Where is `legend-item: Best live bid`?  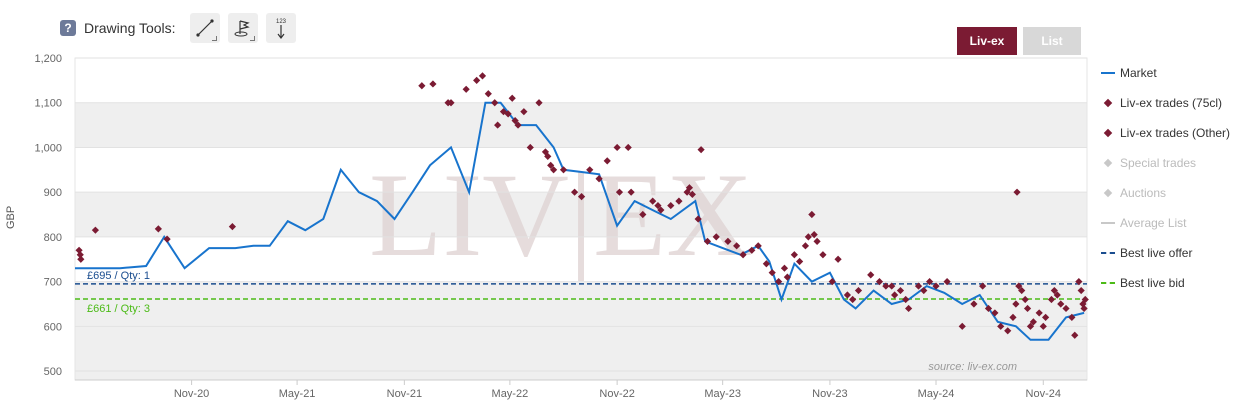 legend-item: Best live bid is located at coordinates (1173, 283).